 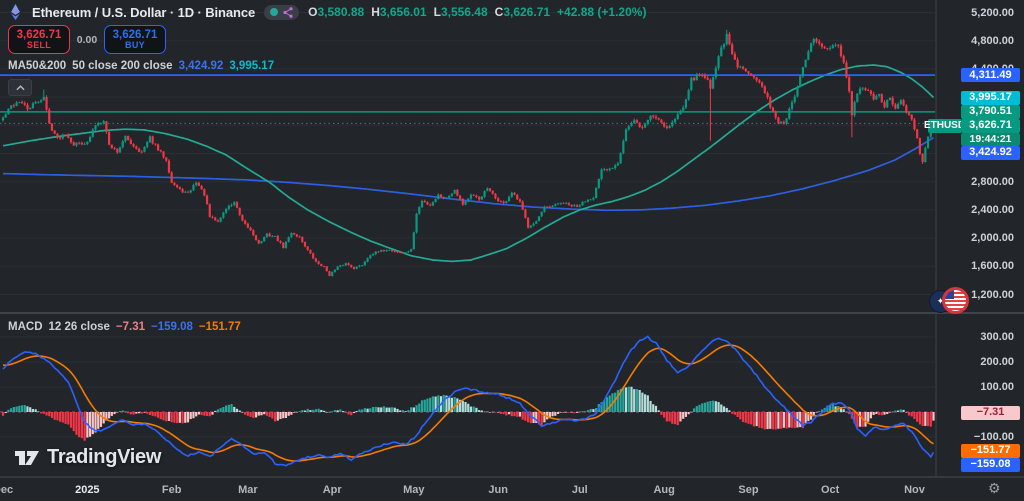 I want to click on time-axis-label: Sep, so click(x=748, y=490).